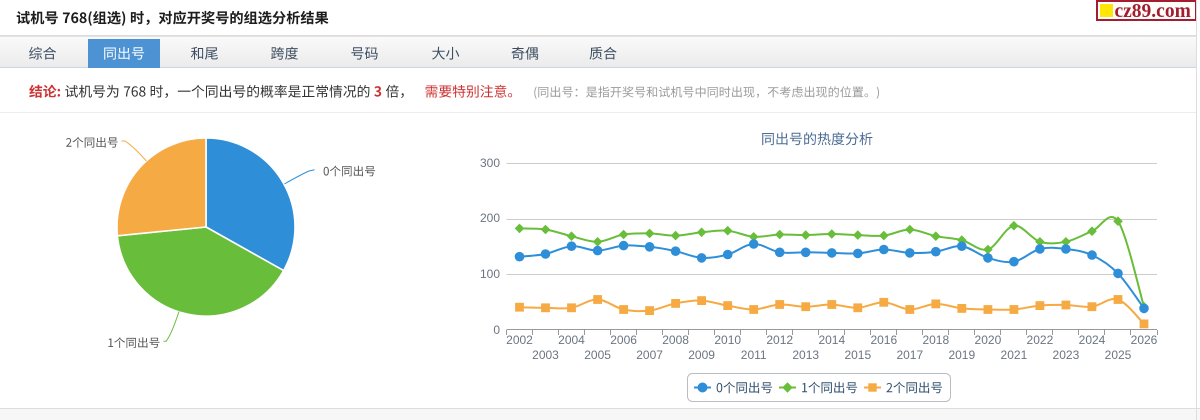 This screenshot has width=1200, height=420. Describe the element at coordinates (571, 340) in the screenshot. I see `svg-text: 2004` at that location.